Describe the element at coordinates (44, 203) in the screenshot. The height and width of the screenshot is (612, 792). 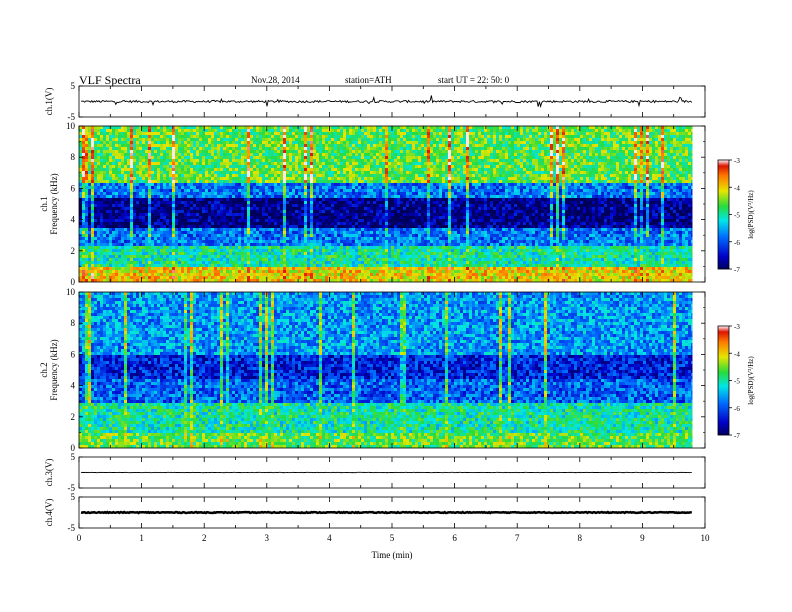
I see `y-axis-label: ch.1` at that location.